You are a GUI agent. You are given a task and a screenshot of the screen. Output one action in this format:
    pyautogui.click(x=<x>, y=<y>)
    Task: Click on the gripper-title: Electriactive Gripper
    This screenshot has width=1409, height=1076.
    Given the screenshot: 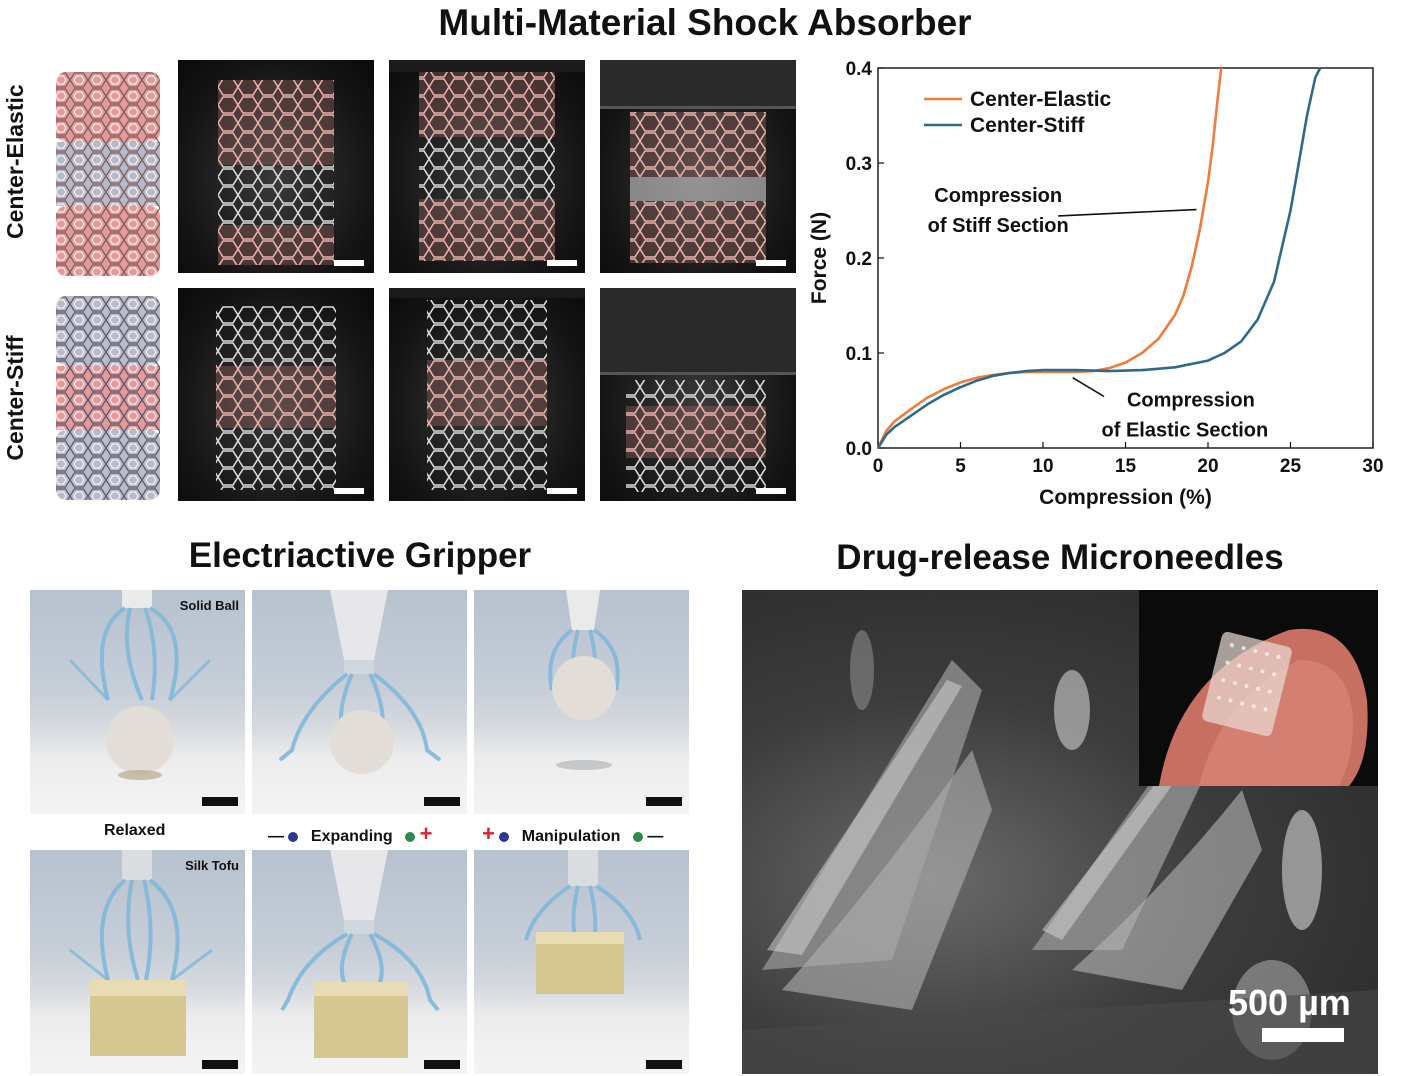 What is the action you would take?
    pyautogui.click(x=360, y=555)
    